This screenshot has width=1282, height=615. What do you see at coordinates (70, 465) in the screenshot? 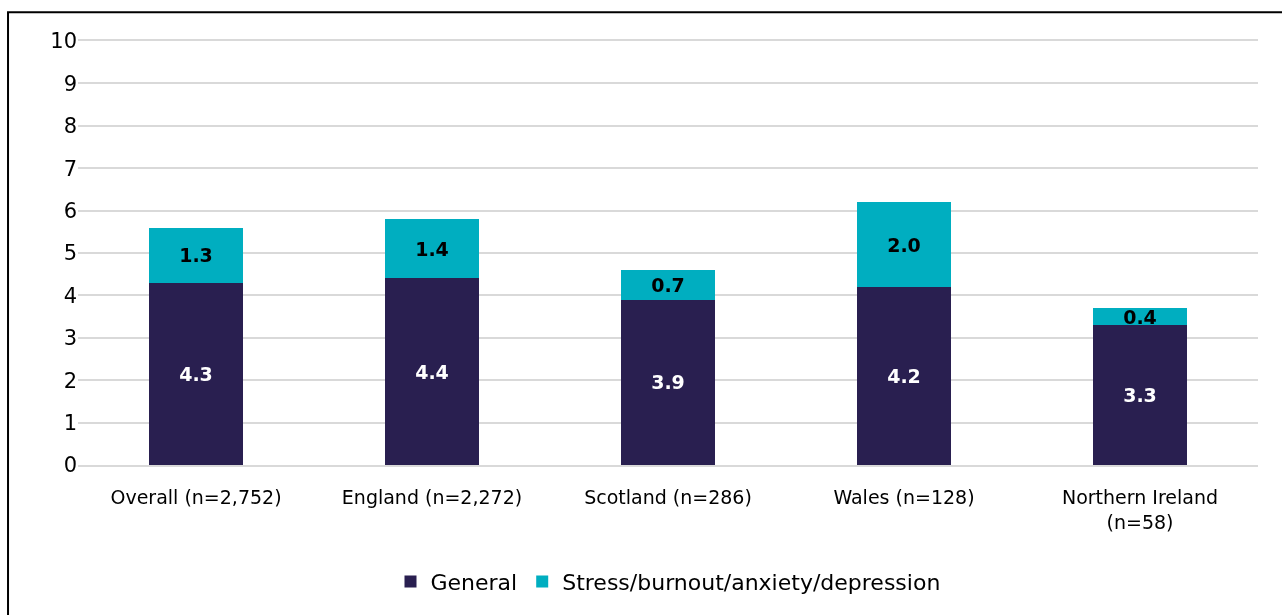
I see `y-tick-label: 0` at bounding box center [70, 465].